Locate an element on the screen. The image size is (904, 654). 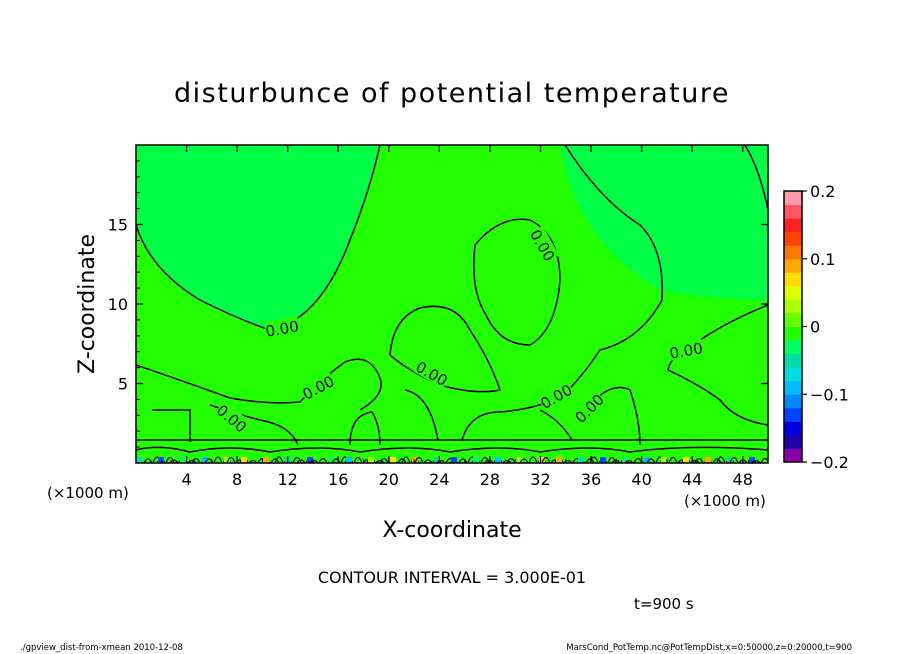
y-tick-label-0: 5 is located at coordinates (123, 384).